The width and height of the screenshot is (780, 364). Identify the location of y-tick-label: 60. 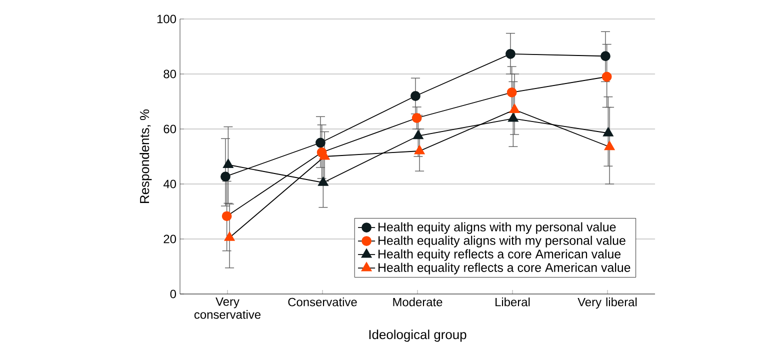
(170, 129).